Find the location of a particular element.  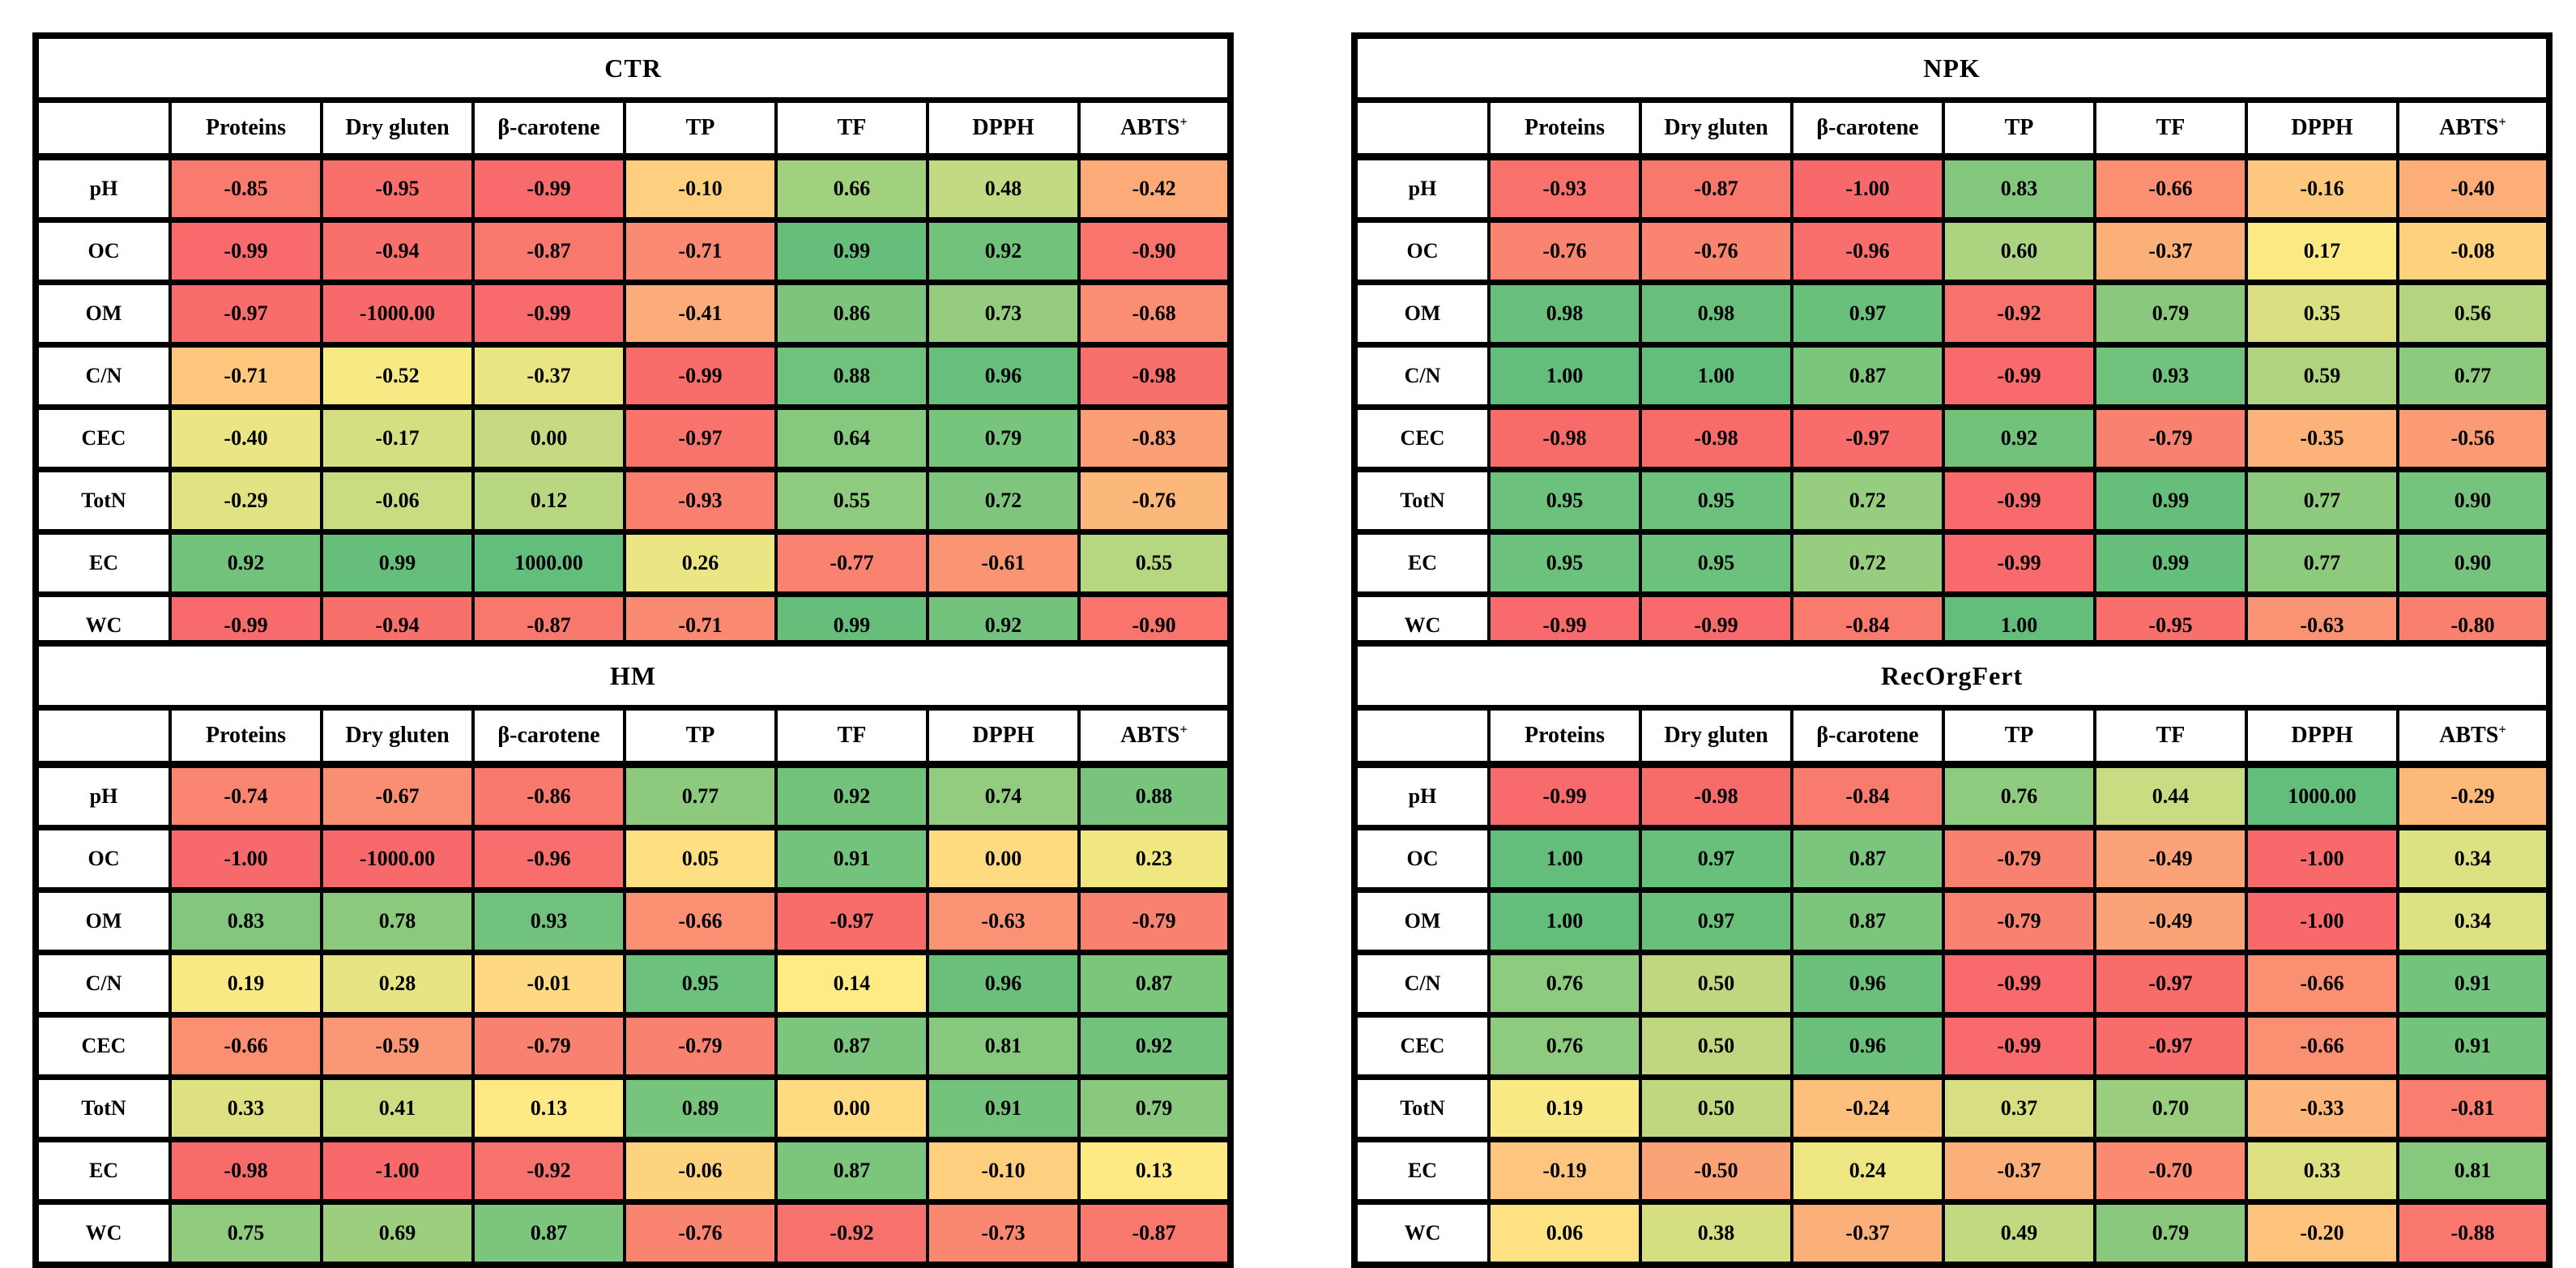

heatmap-cell: 0.93 is located at coordinates (2170, 376).